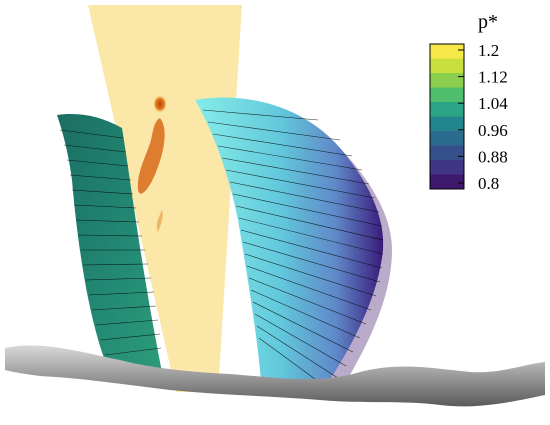 The width and height of the screenshot is (550, 425). I want to click on colorbar-ticks: 1.2 1.12 1.04 0.96 0.88 0.8, so click(483, 117).